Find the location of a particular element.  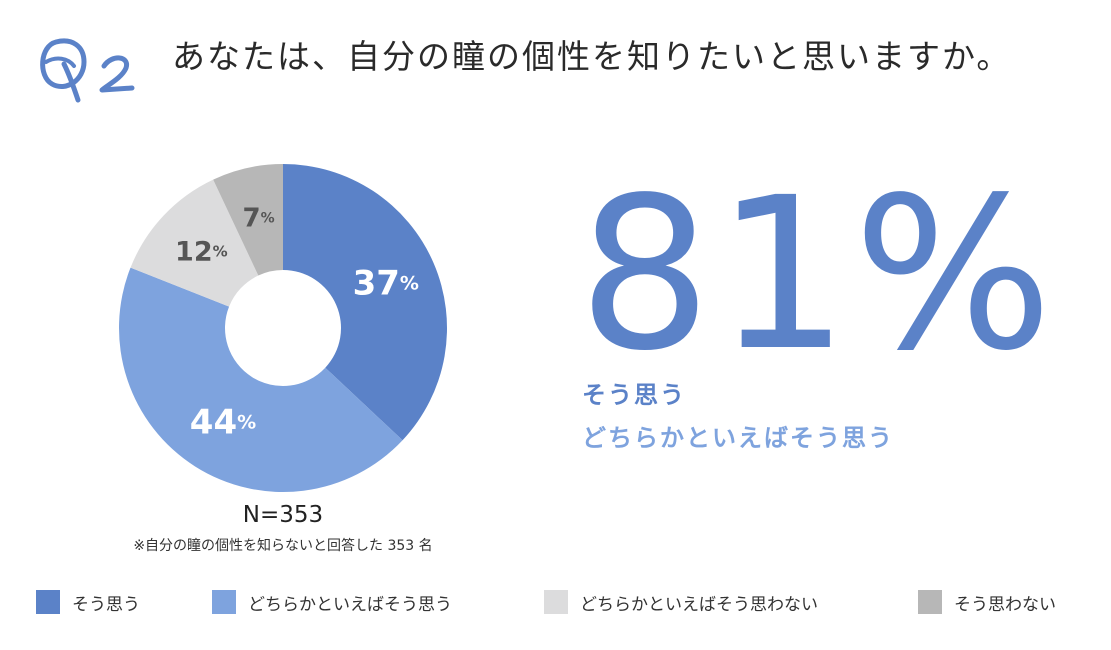

legend-item-somewhat-disagree: どちらかといえばそう思わない is located at coordinates (681, 602).